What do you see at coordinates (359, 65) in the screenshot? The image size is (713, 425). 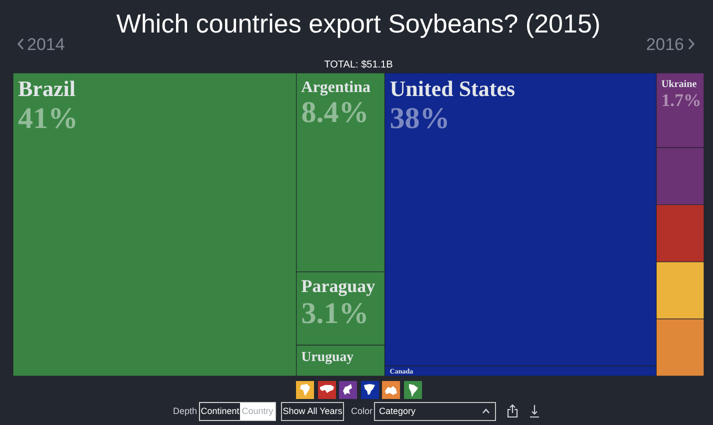 I see `text: TOTAL: $51.1B` at bounding box center [359, 65].